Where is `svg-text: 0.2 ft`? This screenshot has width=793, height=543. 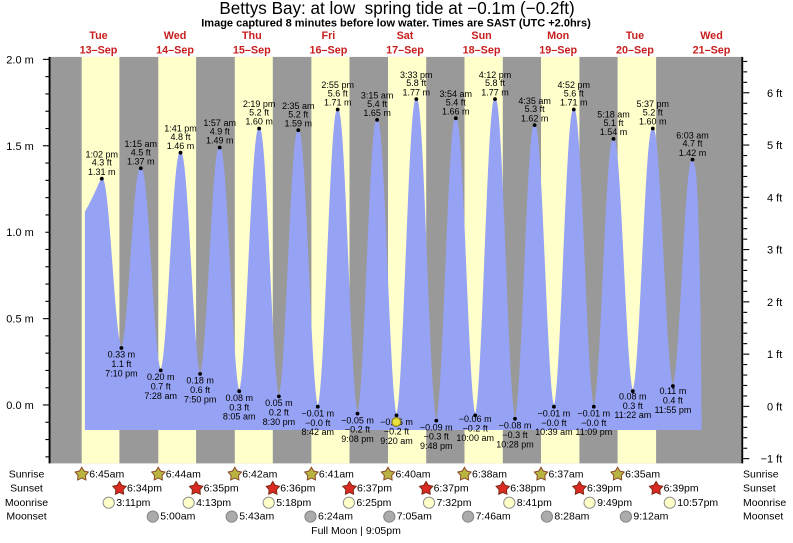
svg-text: 0.2 ft is located at coordinates (279, 413).